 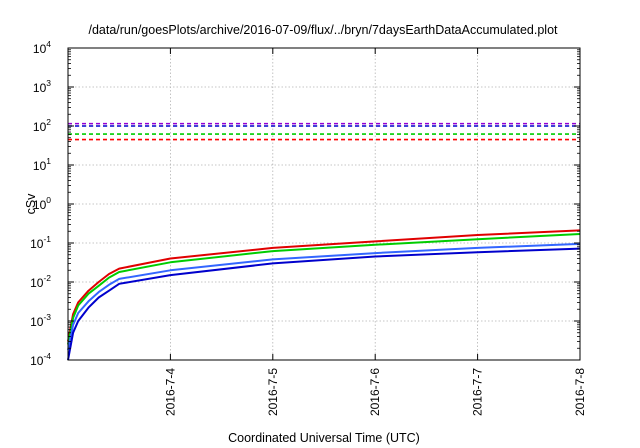 What do you see at coordinates (478, 392) in the screenshot?
I see `x-tick-label: 2016-7-7` at bounding box center [478, 392].